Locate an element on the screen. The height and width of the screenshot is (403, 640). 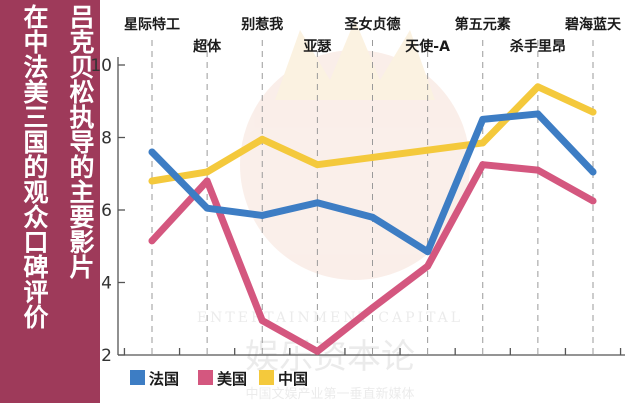
category-label-8: 杀手里昂 is located at coordinates (538, 46).